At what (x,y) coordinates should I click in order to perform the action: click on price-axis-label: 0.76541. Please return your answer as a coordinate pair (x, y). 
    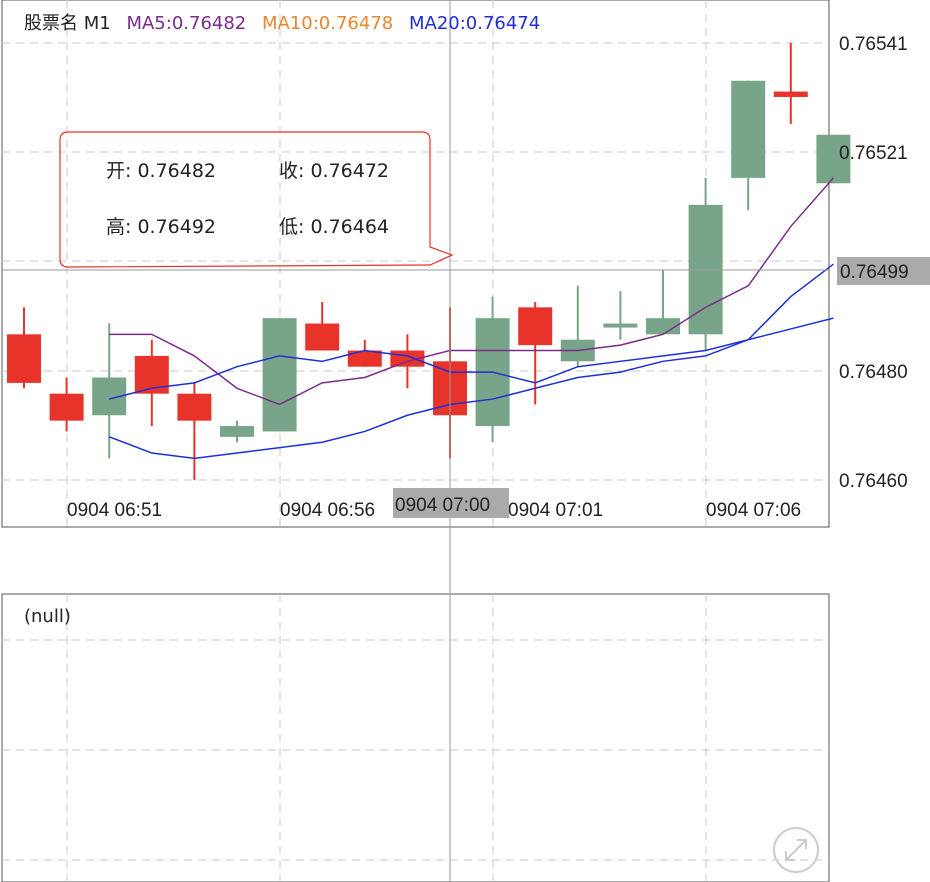
    Looking at the image, I should click on (873, 44).